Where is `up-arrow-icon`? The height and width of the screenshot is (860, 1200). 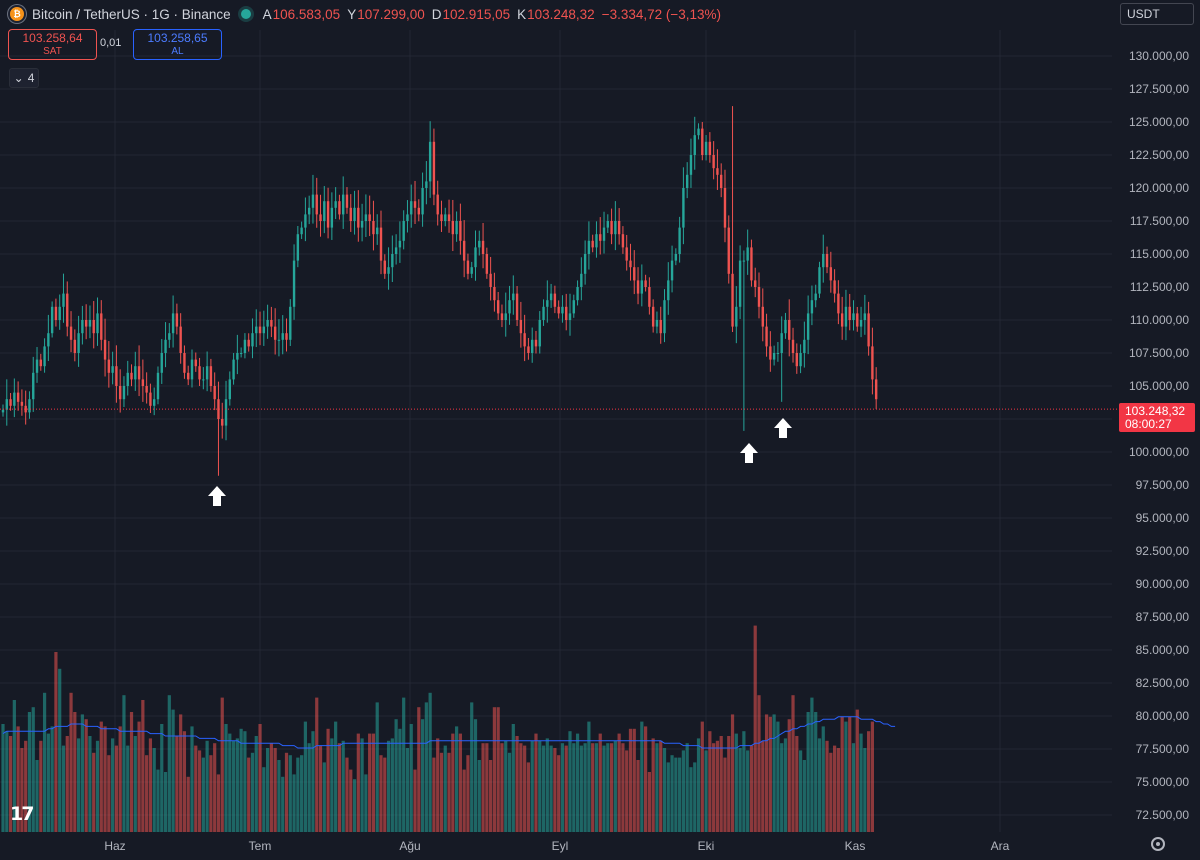 up-arrow-icon is located at coordinates (217, 496).